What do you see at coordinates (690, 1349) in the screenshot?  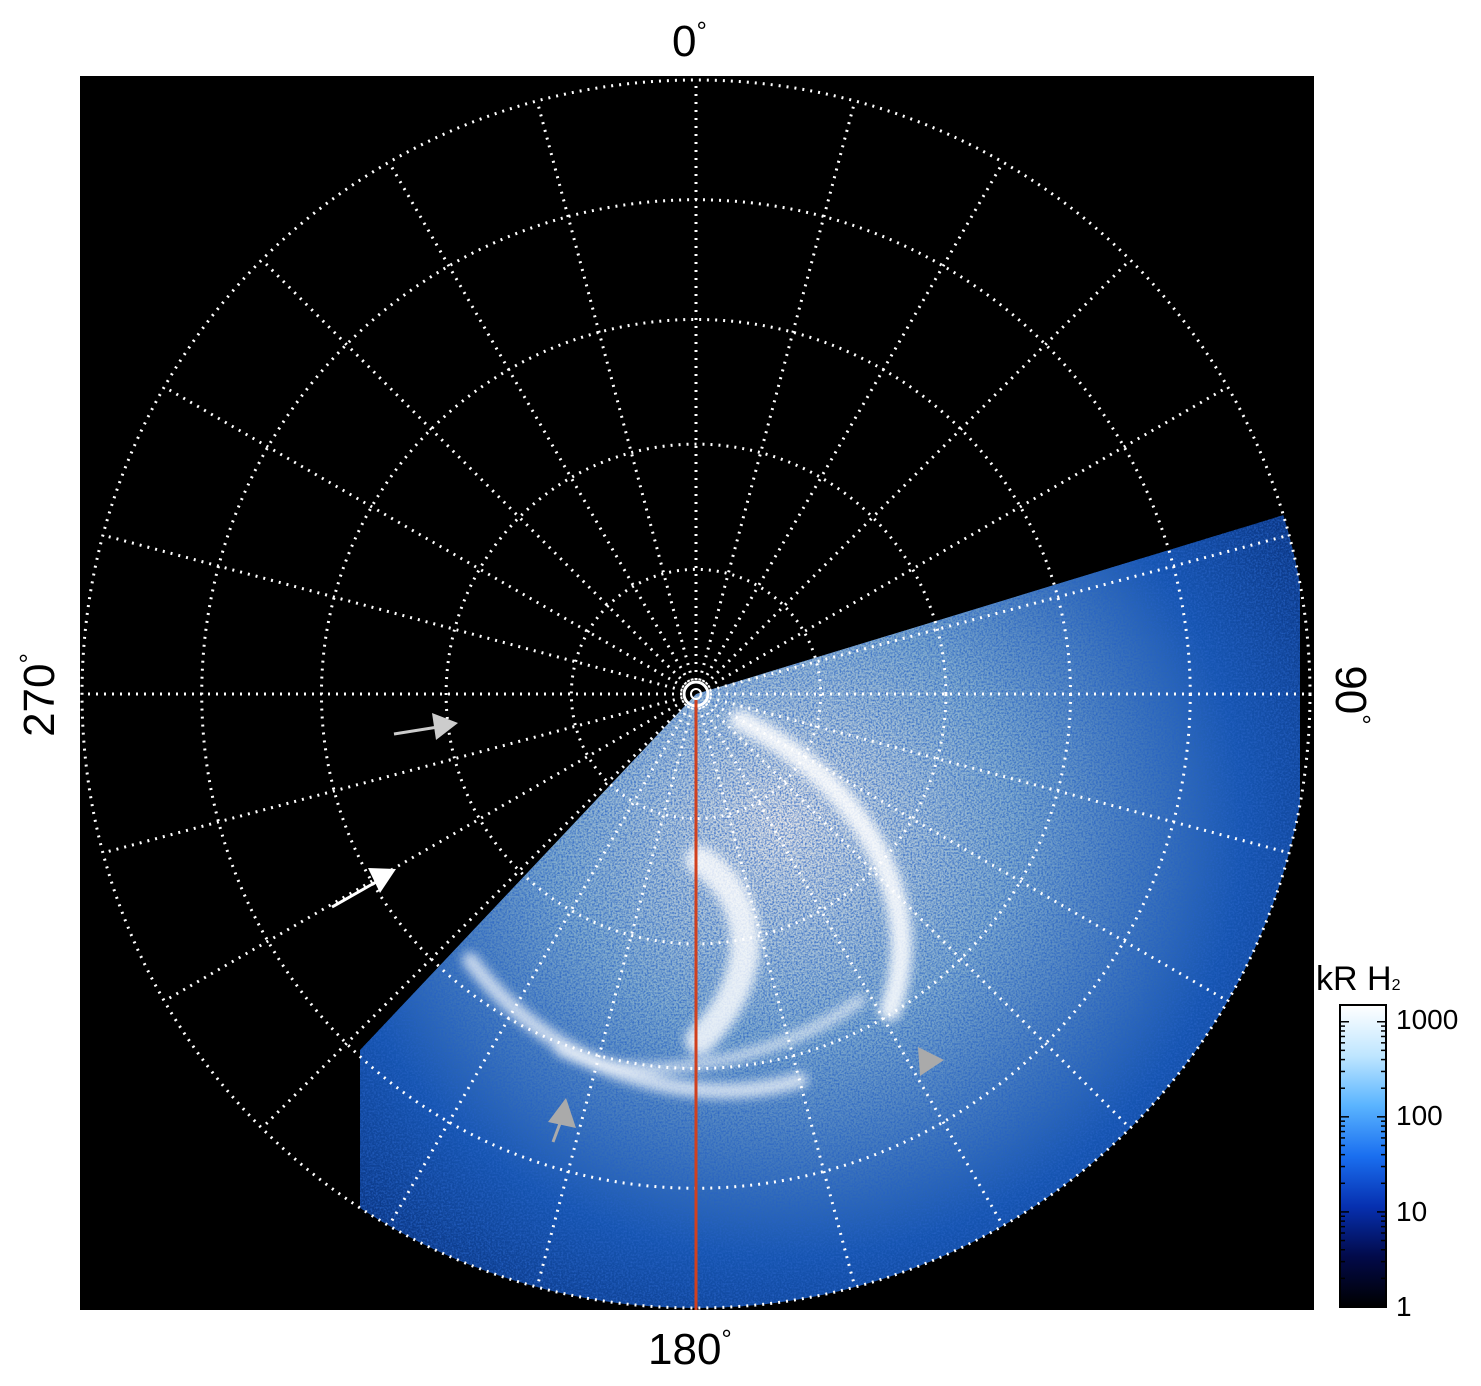 I see `azimuth-label-180: 180°` at bounding box center [690, 1349].